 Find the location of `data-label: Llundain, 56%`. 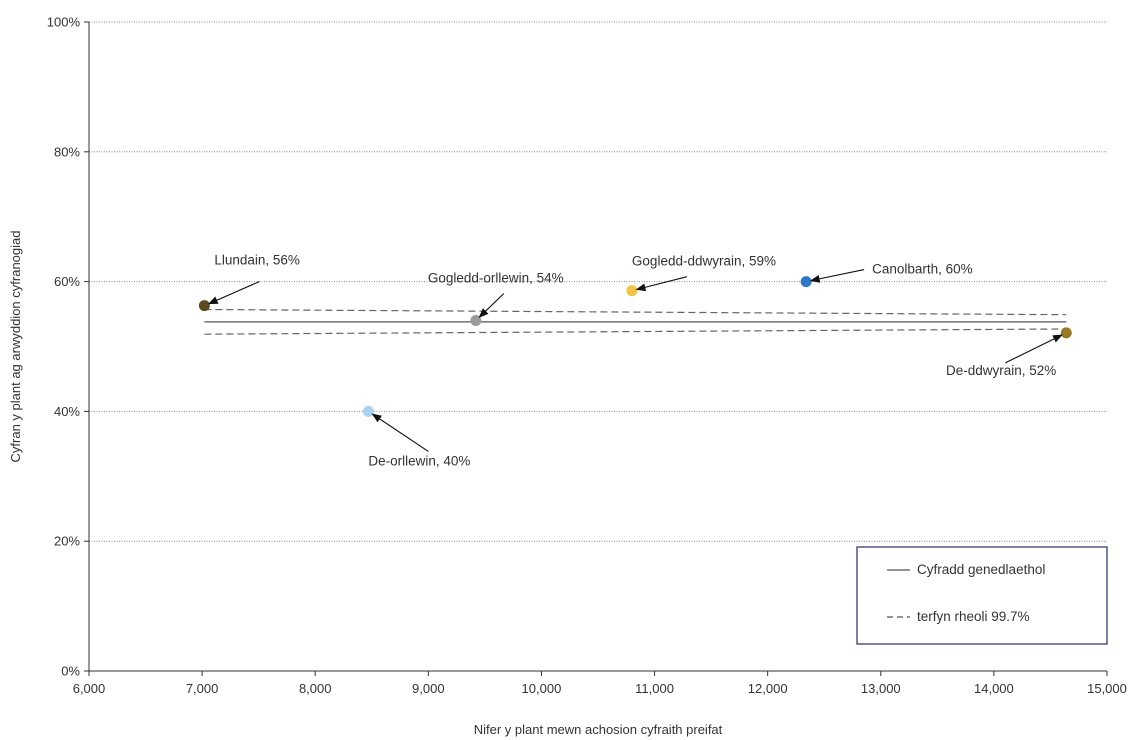

data-label: Llundain, 56% is located at coordinates (257, 260).